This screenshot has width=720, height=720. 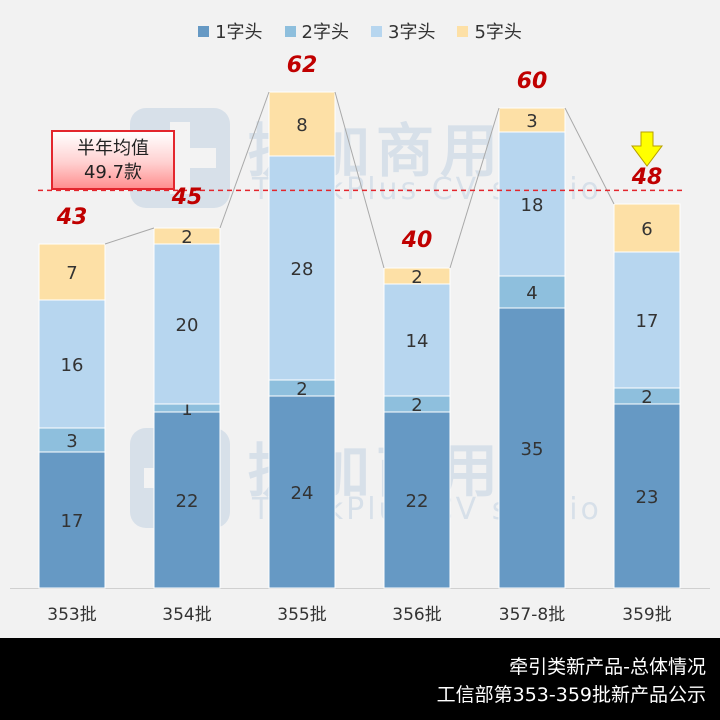 I want to click on legend-item-1: 1字头, so click(x=230, y=31).